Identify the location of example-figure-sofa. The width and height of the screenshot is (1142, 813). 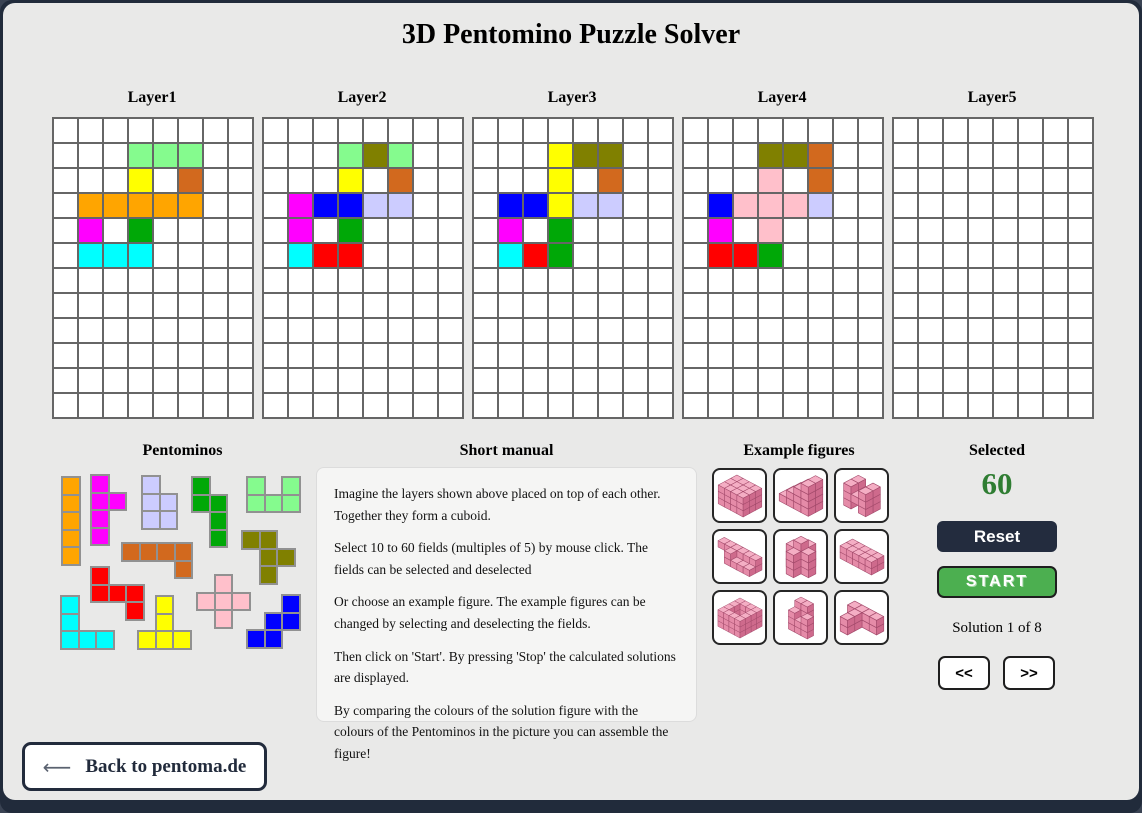
(739, 556).